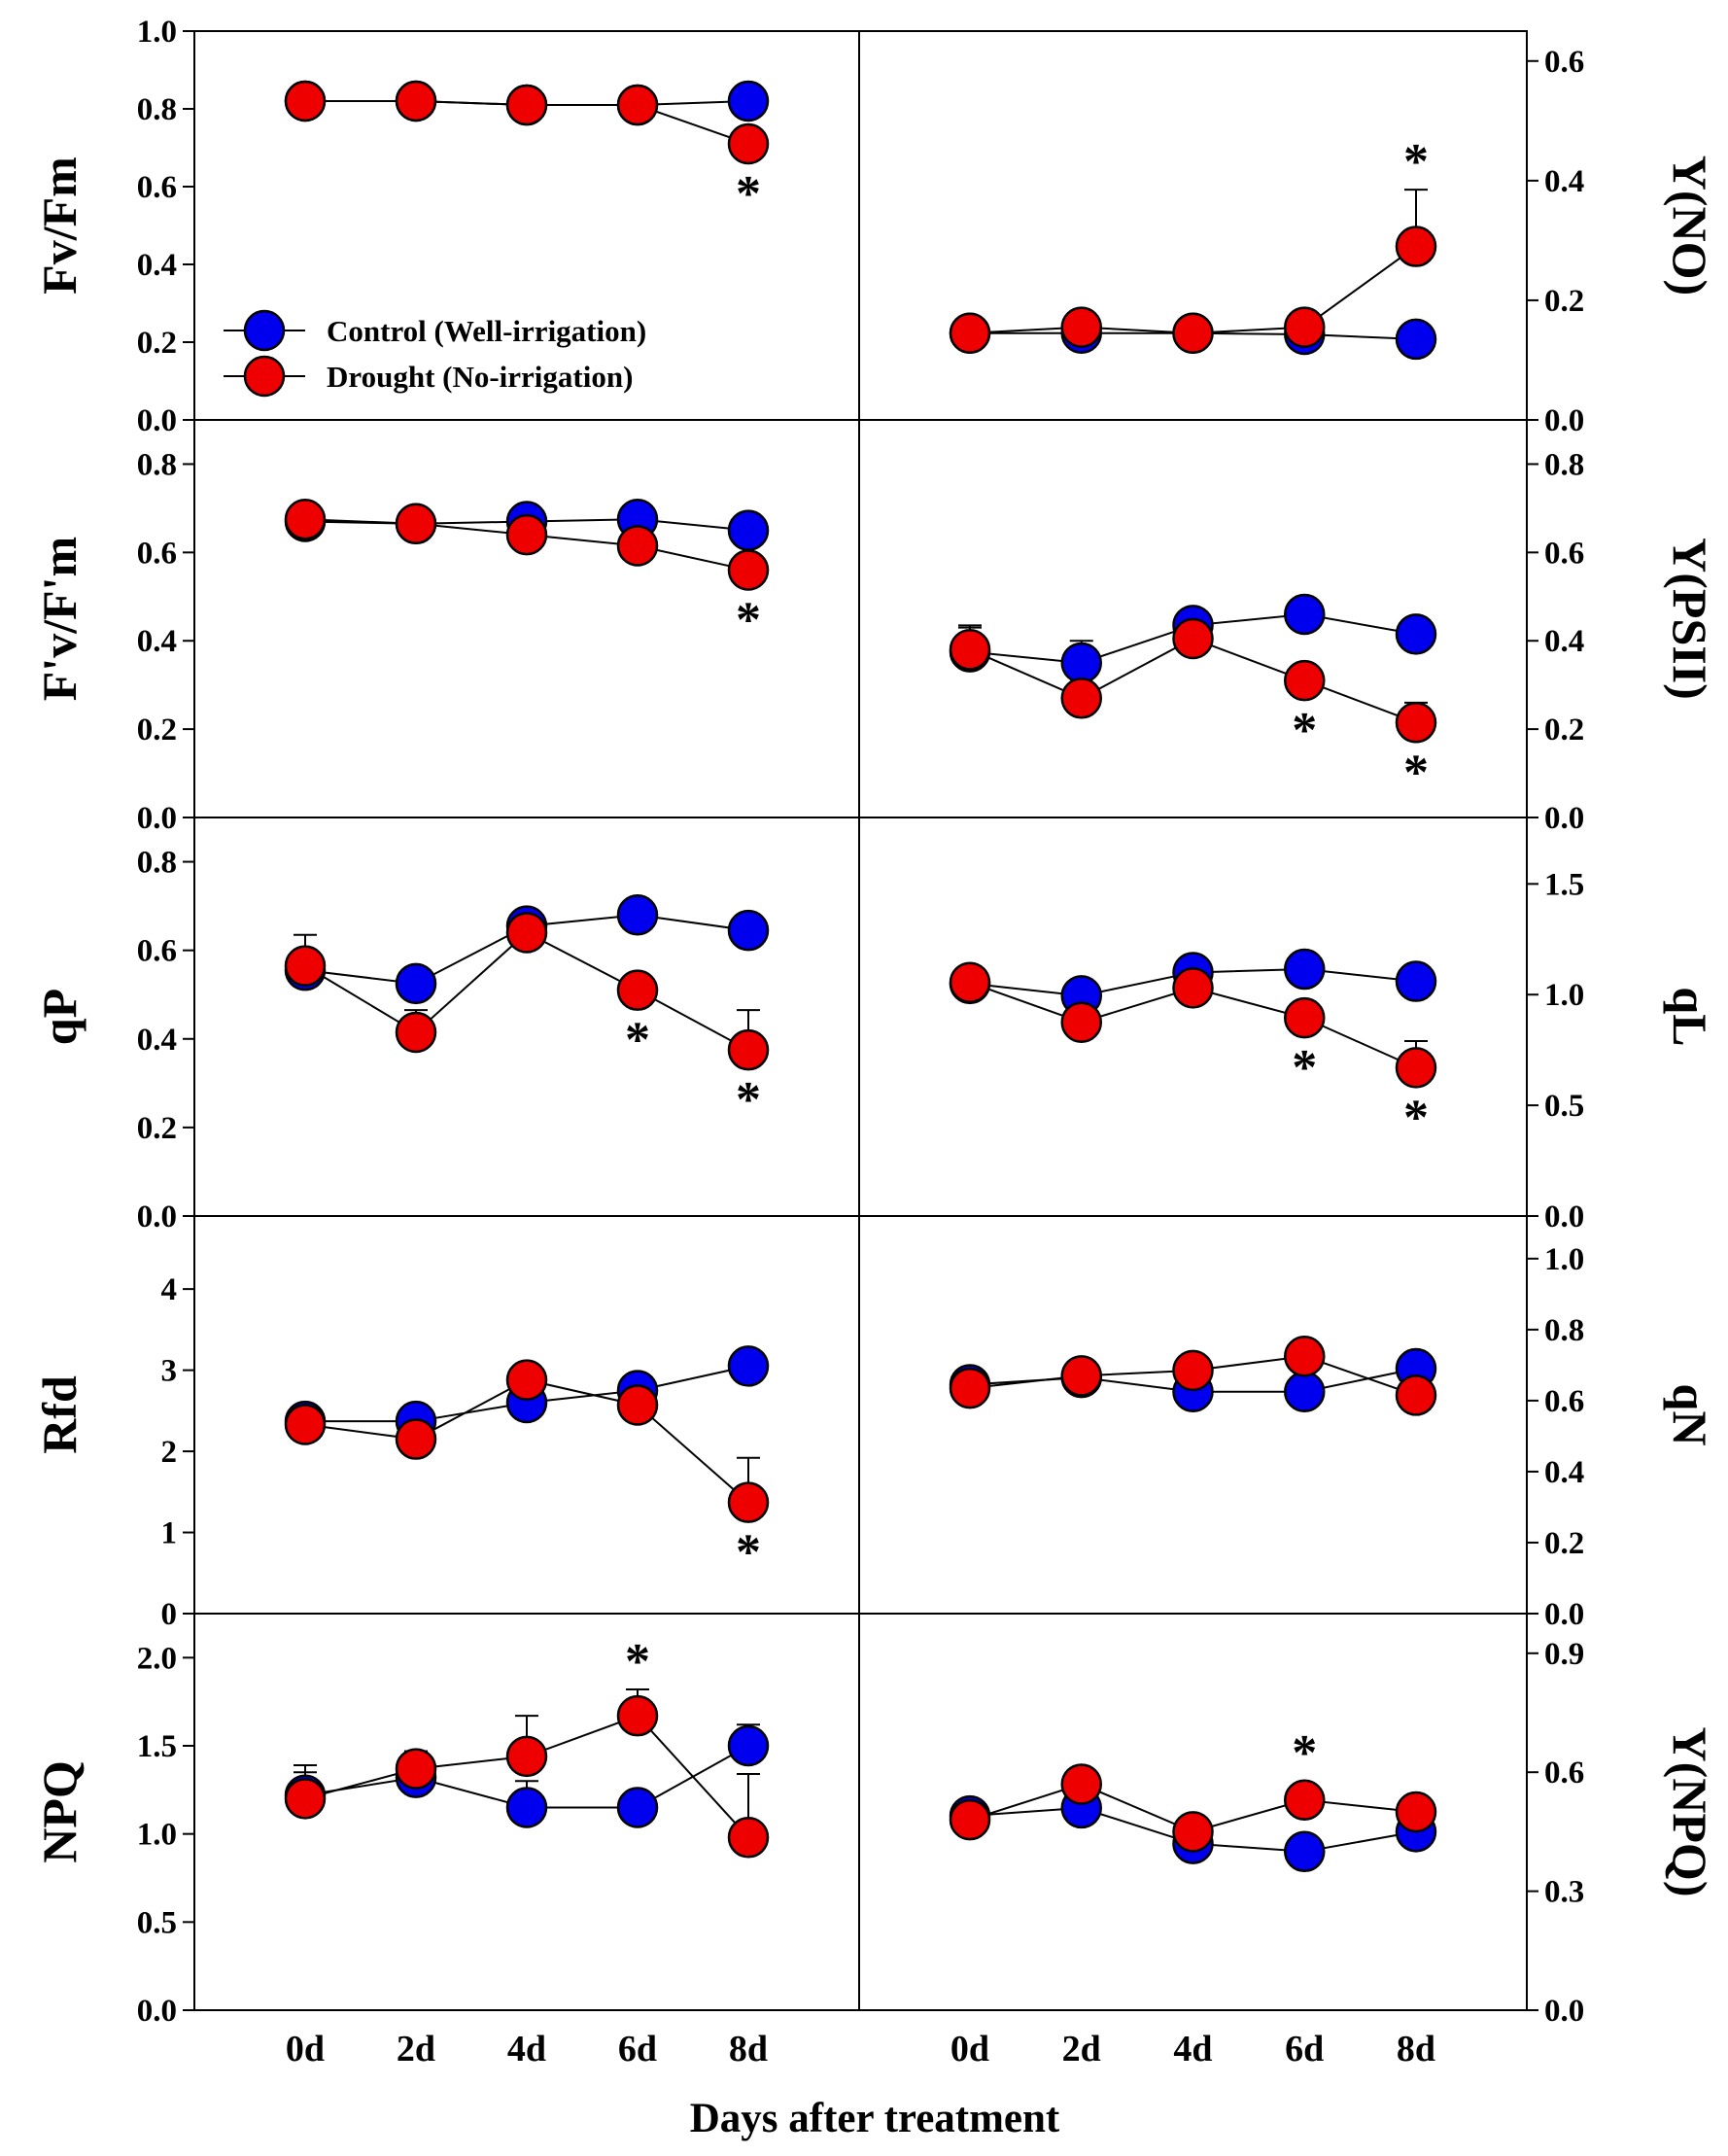  What do you see at coordinates (637, 2049) in the screenshot?
I see `x-category-label: 6d` at bounding box center [637, 2049].